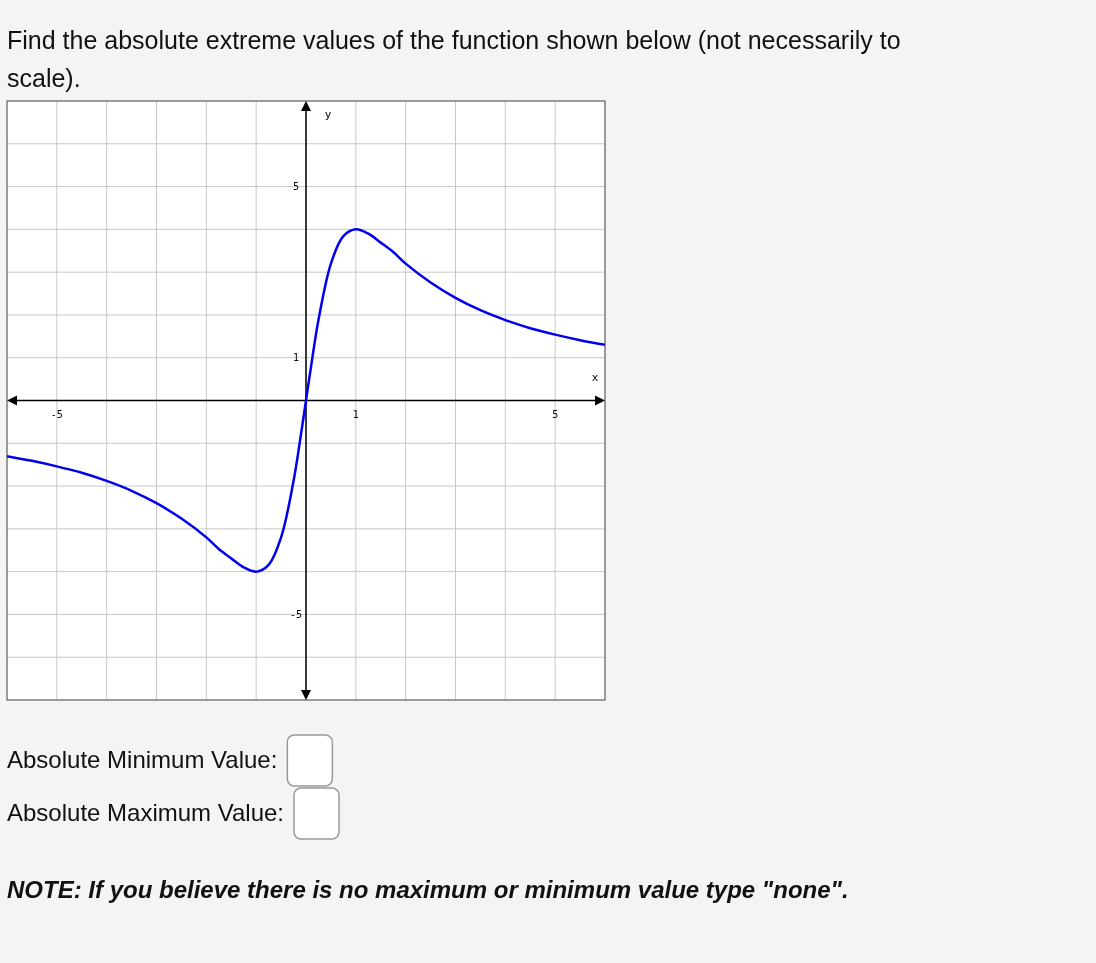 Image resolution: width=1096 pixels, height=963 pixels. Describe the element at coordinates (296, 358) in the screenshot. I see `y-tick-label: 1` at that location.